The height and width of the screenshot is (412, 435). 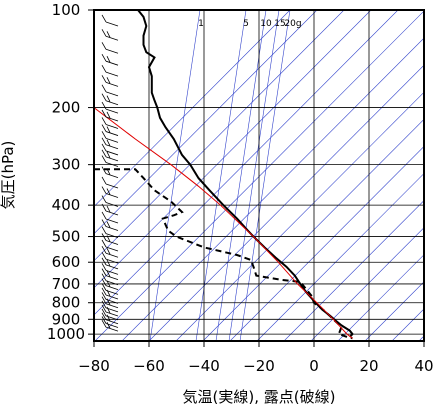 What do you see at coordinates (259, 397) in the screenshot?
I see `x-axis-title: 気温(実線), 露点(破線)` at bounding box center [259, 397].